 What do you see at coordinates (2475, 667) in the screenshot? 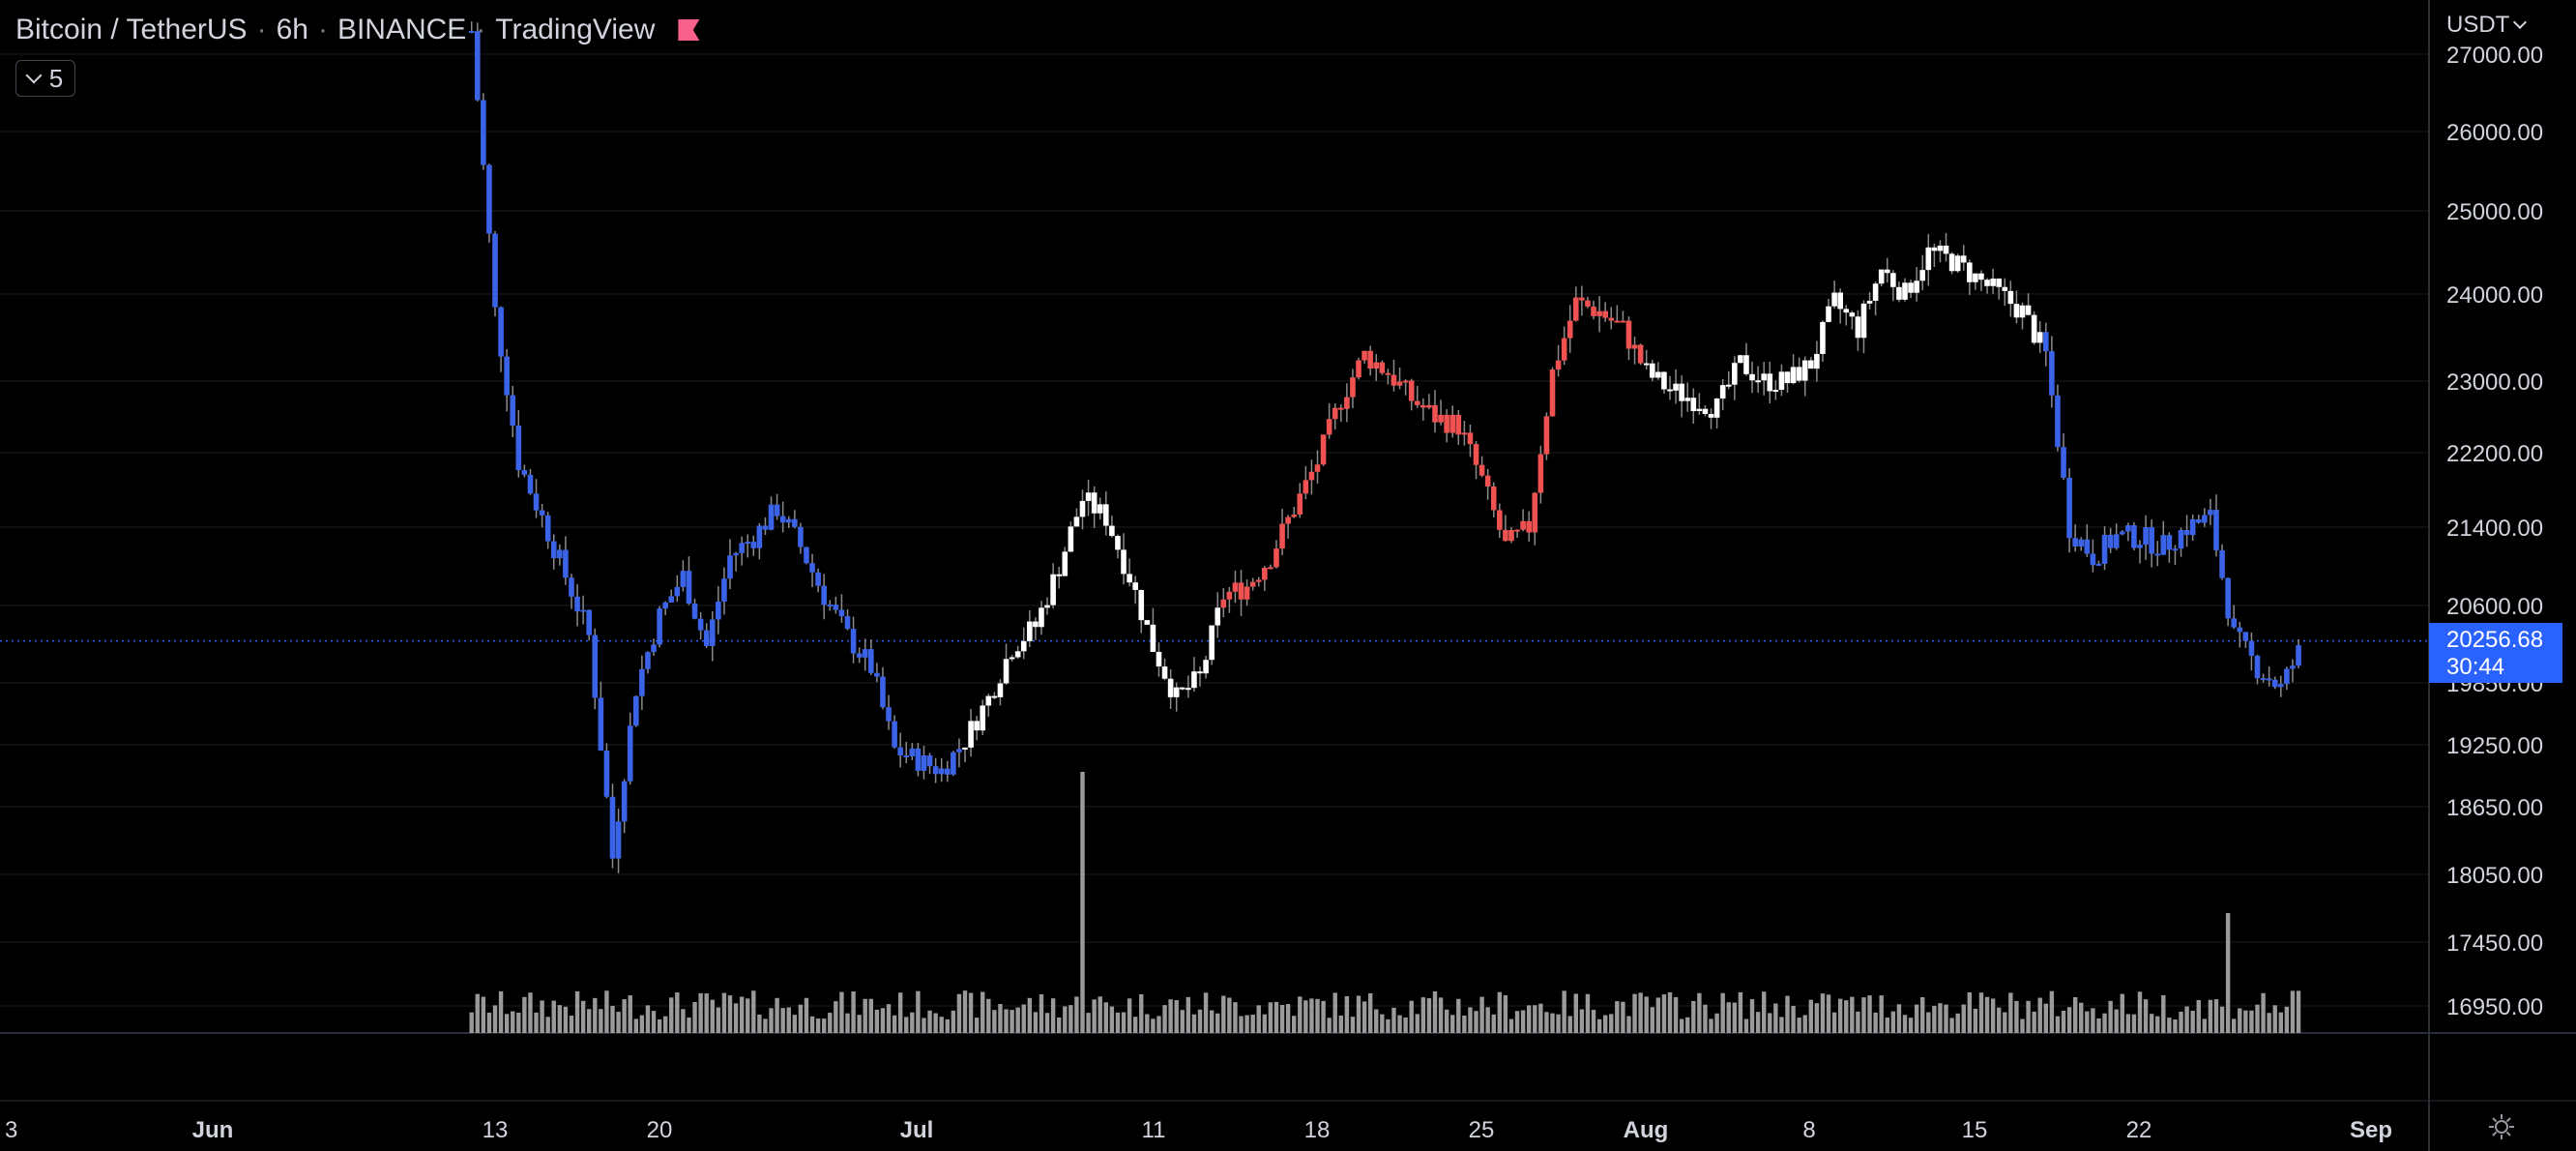
I see `bar-countdown: 30:44` at bounding box center [2475, 667].